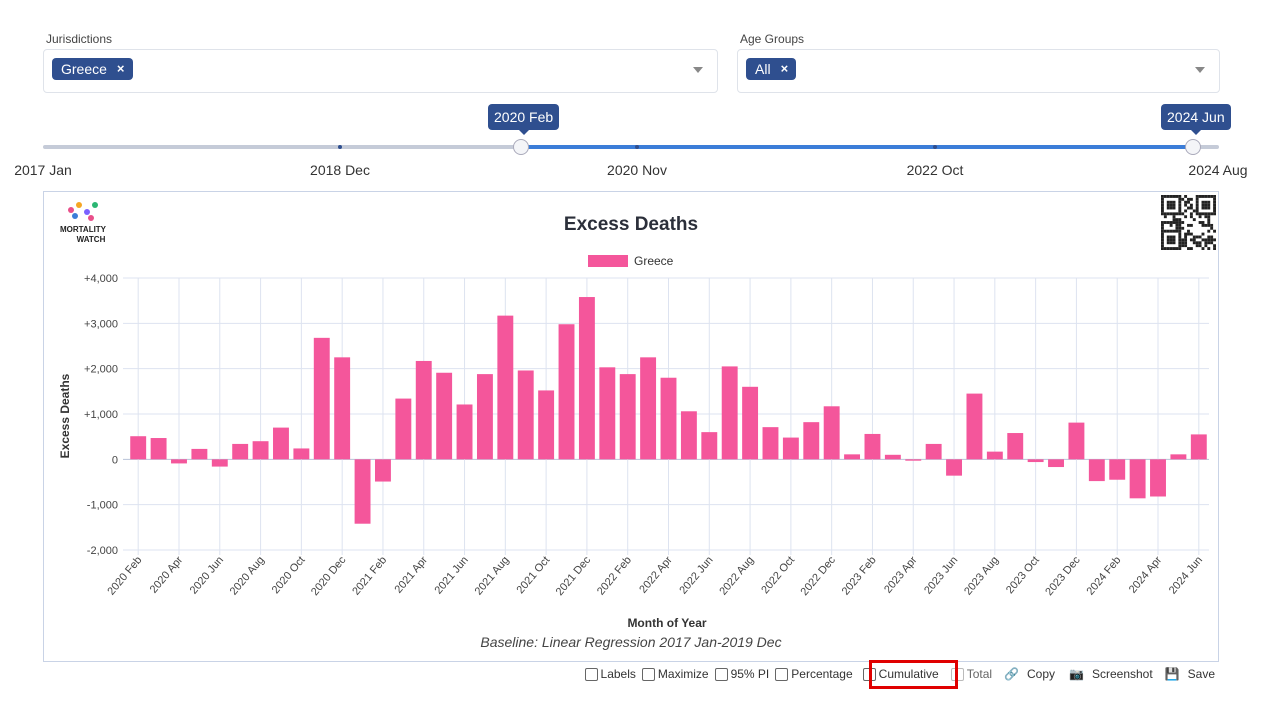  Describe the element at coordinates (380, 71) in the screenshot. I see `jurisdictions-select: Greece ×` at that location.